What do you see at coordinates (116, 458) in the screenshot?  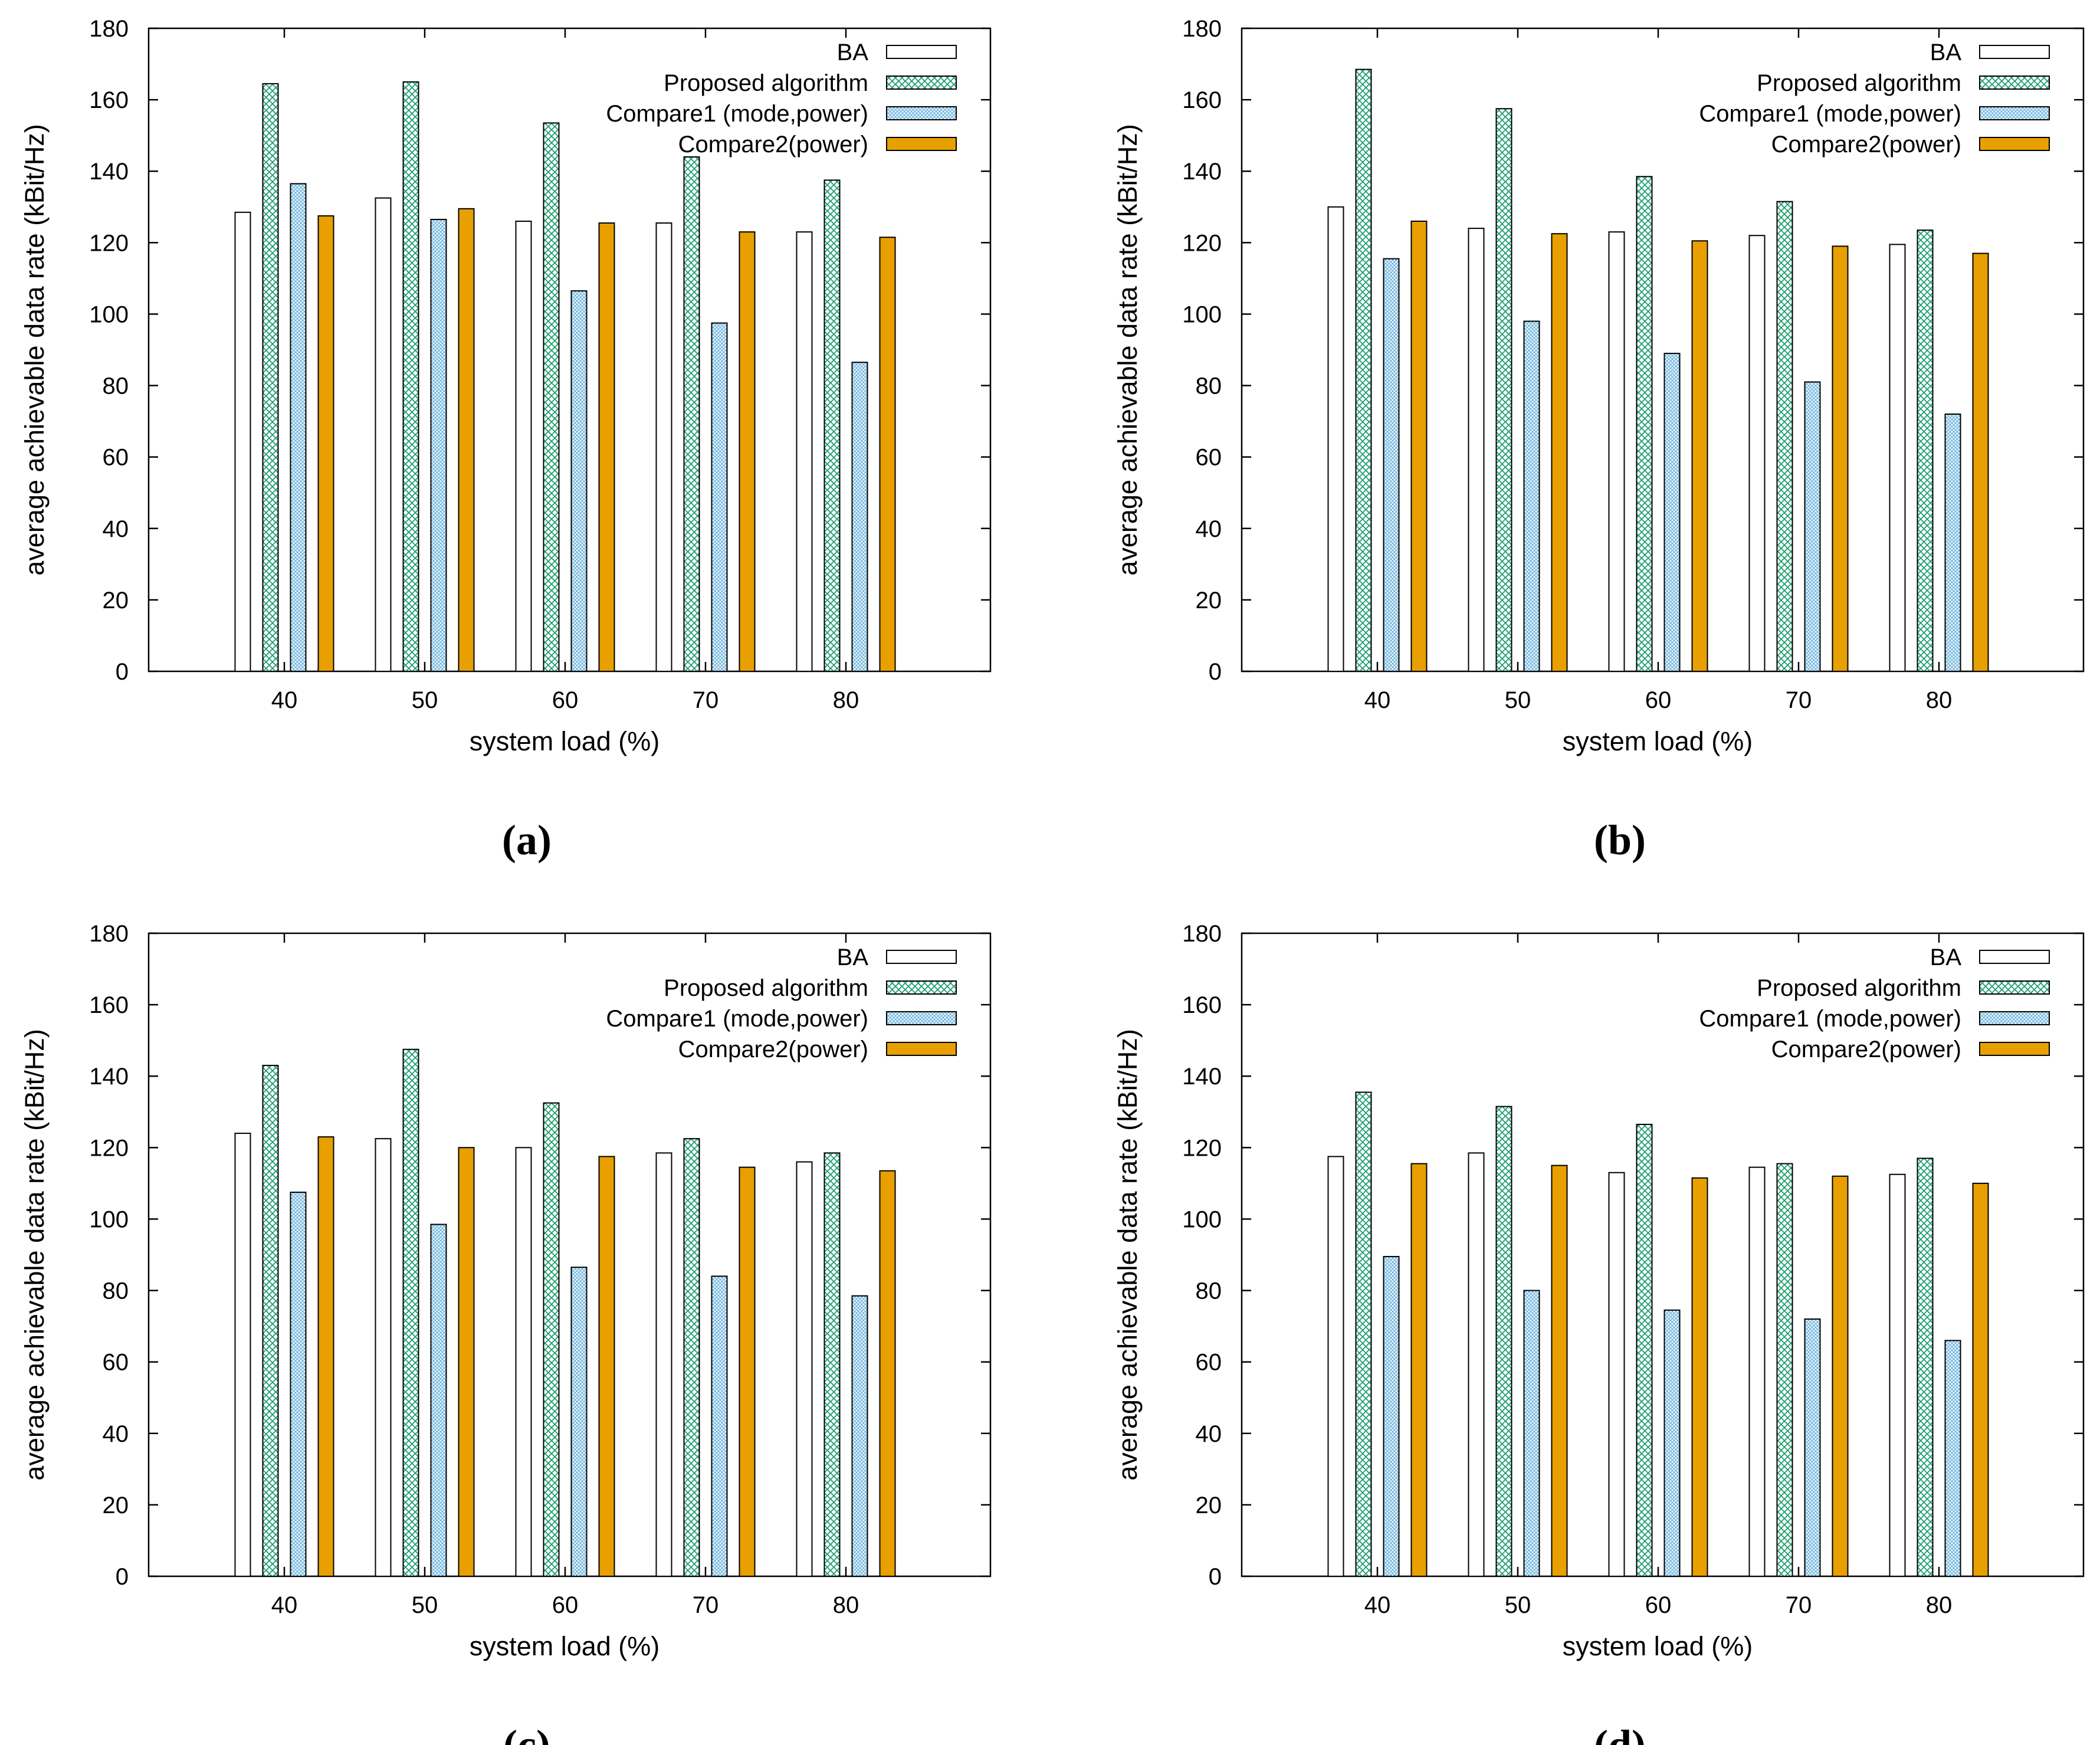 I see `y-tick-label: 60` at bounding box center [116, 458].